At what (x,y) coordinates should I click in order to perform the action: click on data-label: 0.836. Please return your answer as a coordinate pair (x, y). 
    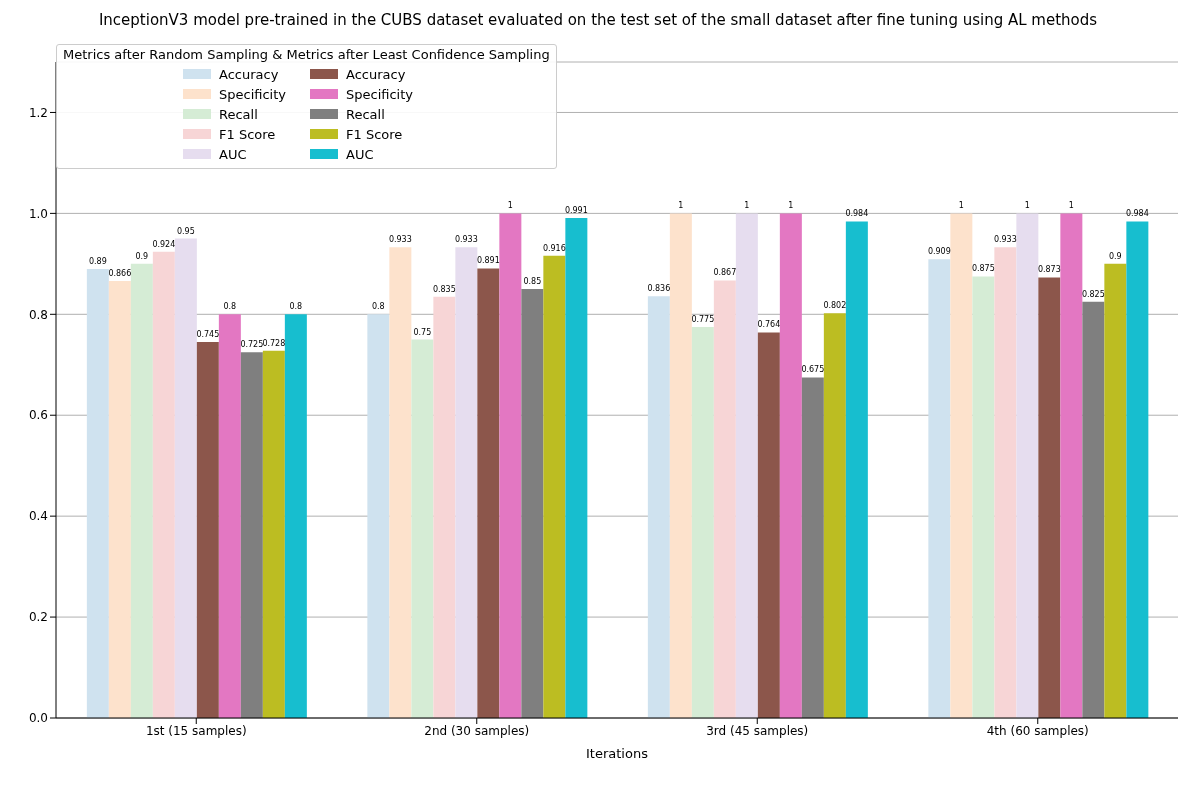
    Looking at the image, I should click on (659, 289).